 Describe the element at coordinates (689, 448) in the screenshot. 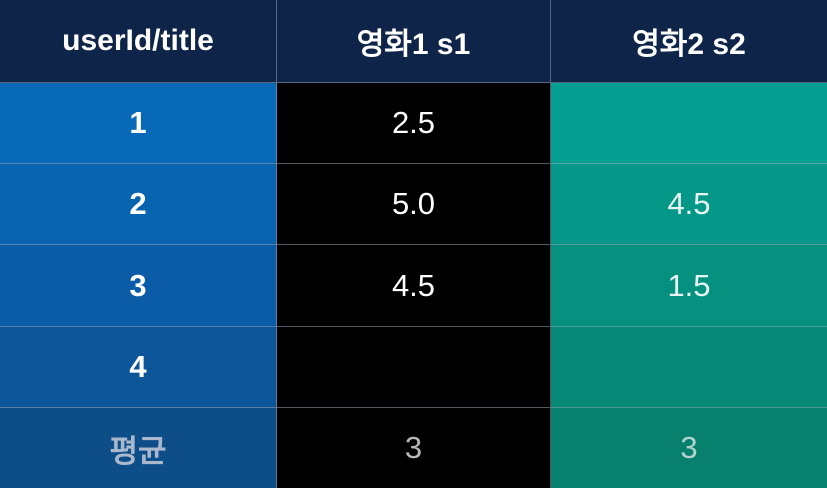

I see `average-movie2: 3` at that location.